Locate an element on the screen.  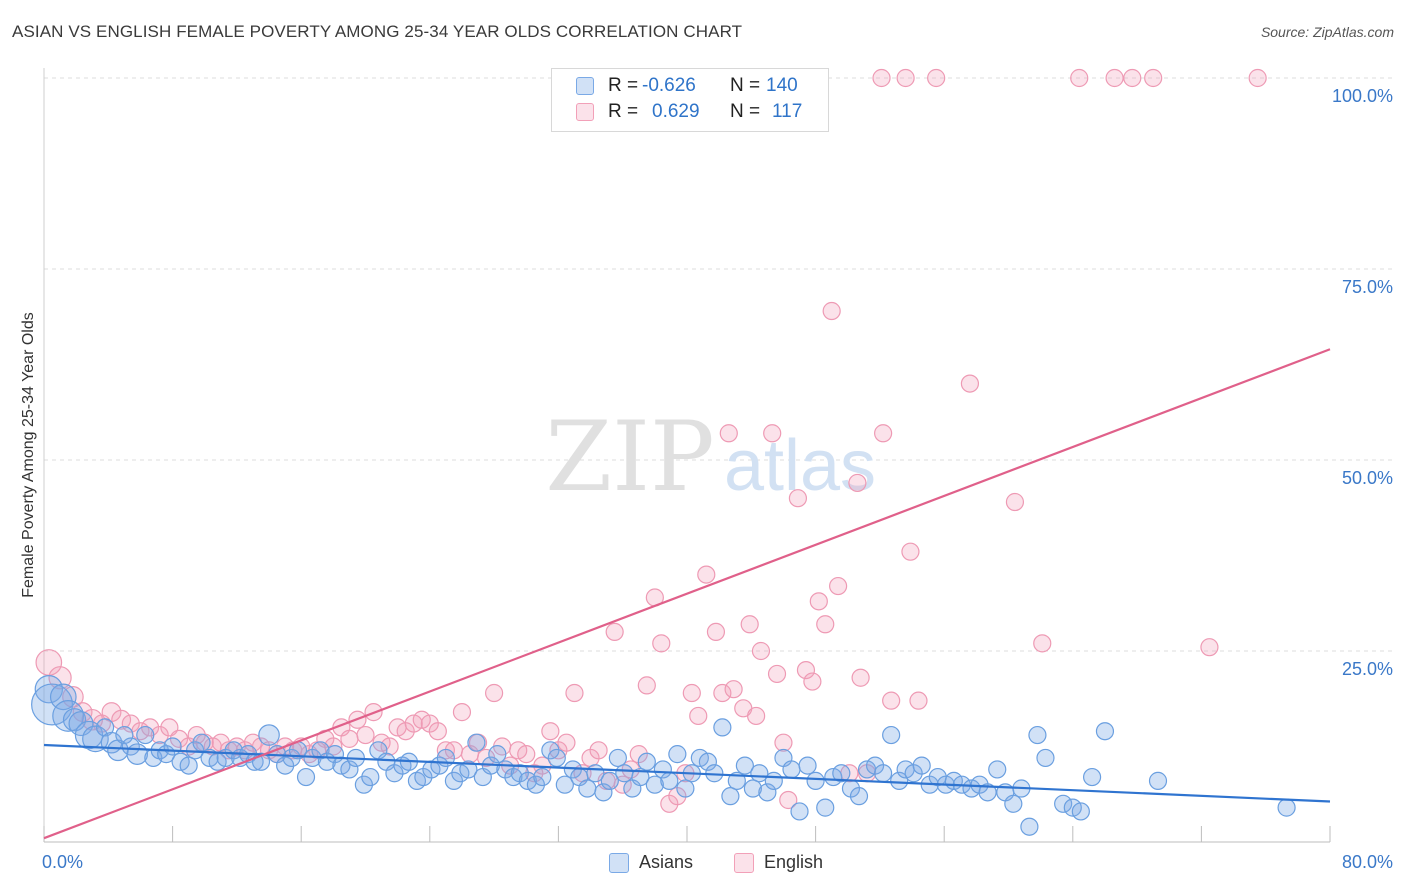
r-label: R = is located at coordinates (623, 85).